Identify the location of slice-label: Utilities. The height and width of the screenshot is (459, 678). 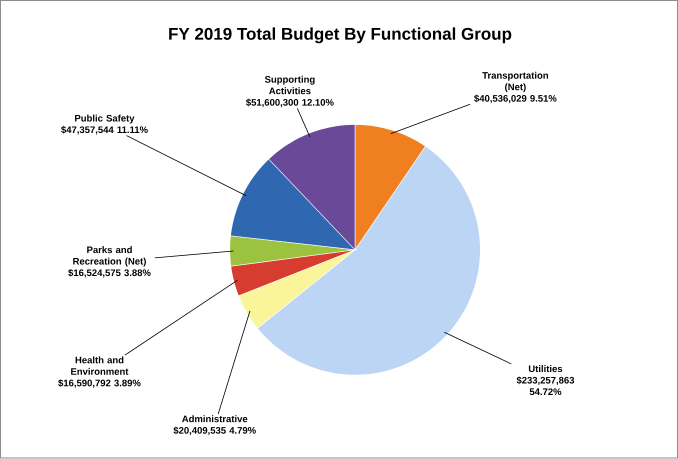
(545, 368).